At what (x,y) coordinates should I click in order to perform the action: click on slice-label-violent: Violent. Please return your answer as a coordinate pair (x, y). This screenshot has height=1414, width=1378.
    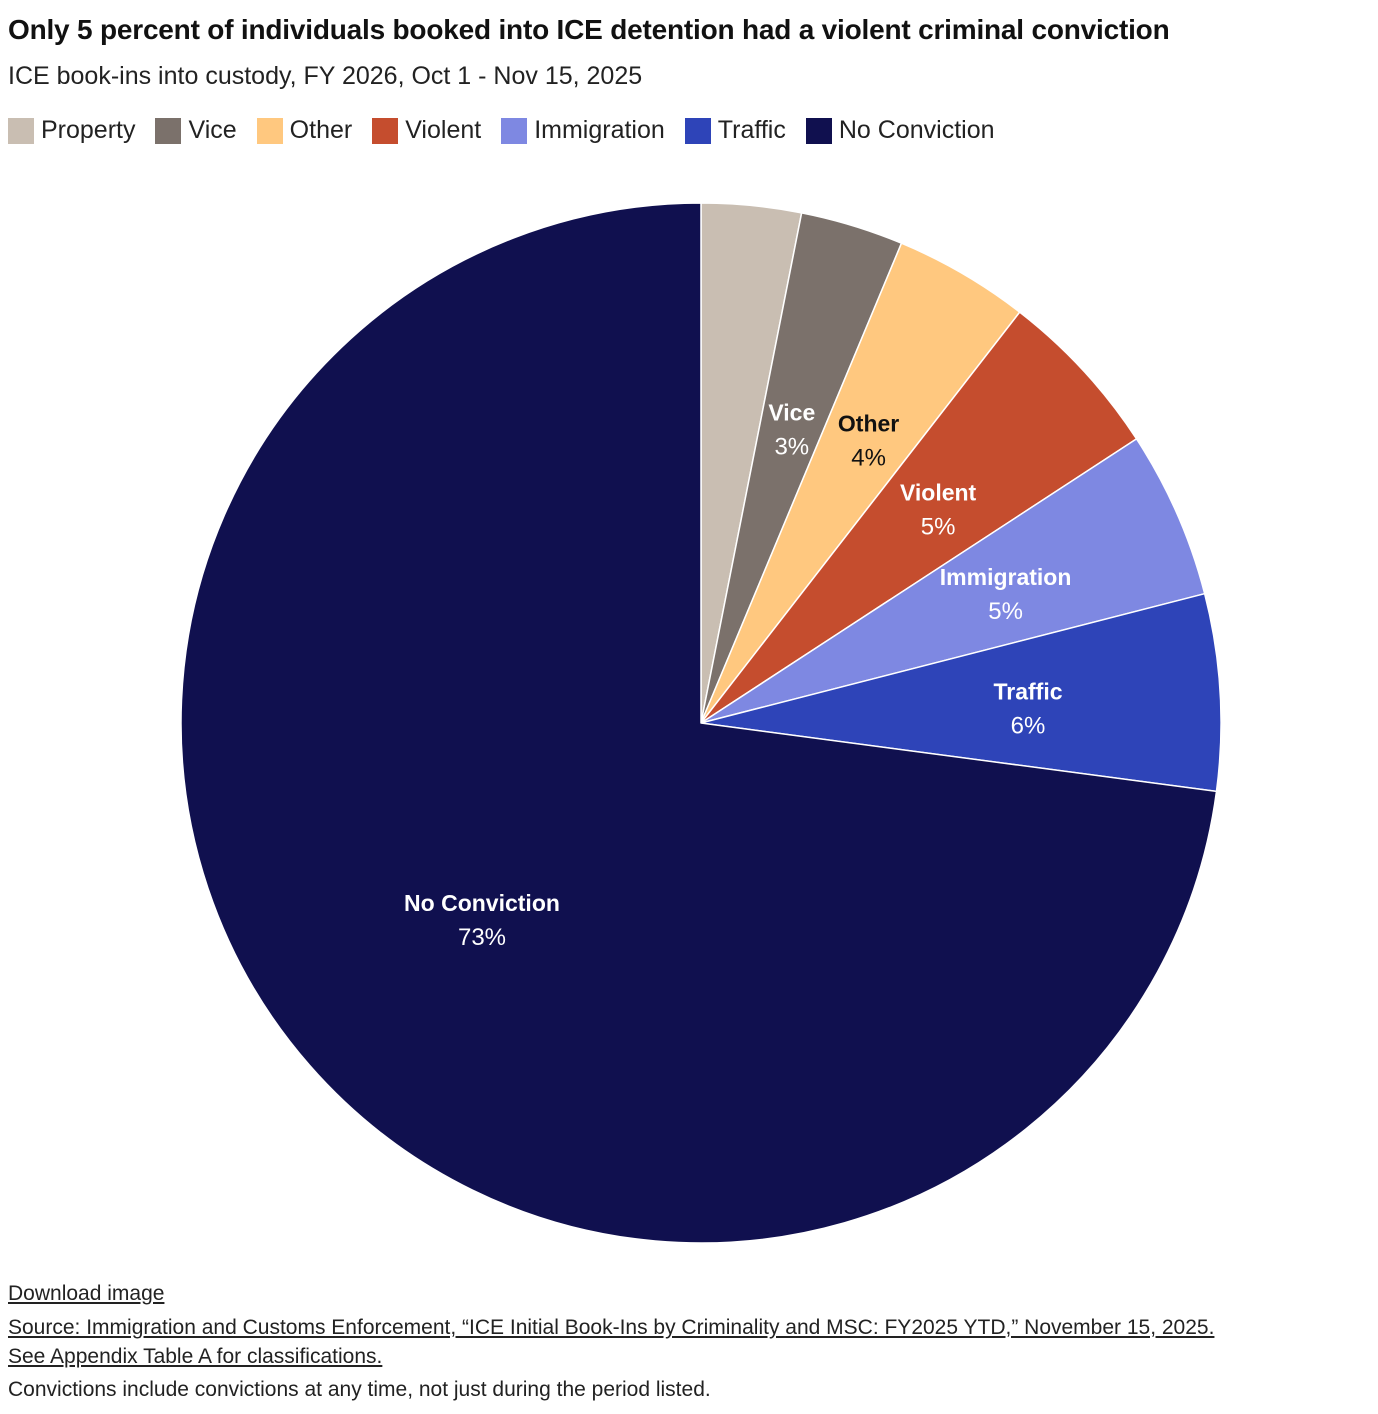
    Looking at the image, I should click on (938, 493).